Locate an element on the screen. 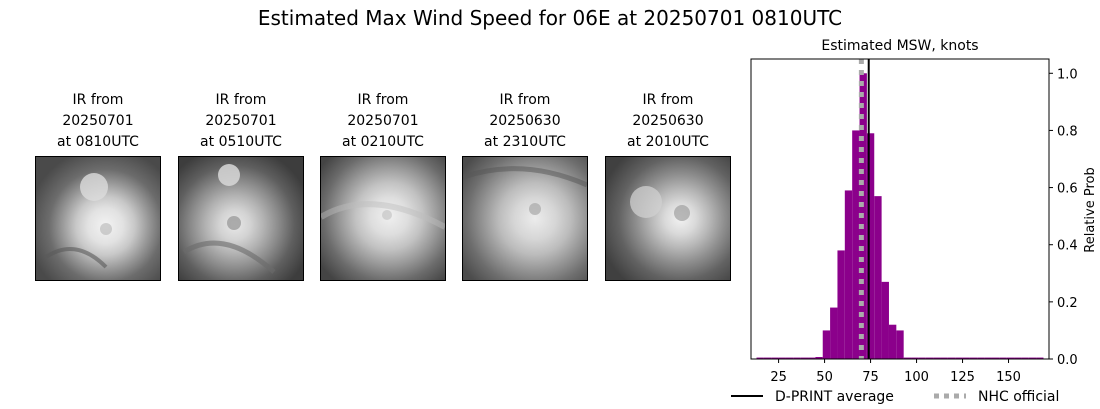 The width and height of the screenshot is (1100, 409). x-tick-label: 150 is located at coordinates (1008, 377).